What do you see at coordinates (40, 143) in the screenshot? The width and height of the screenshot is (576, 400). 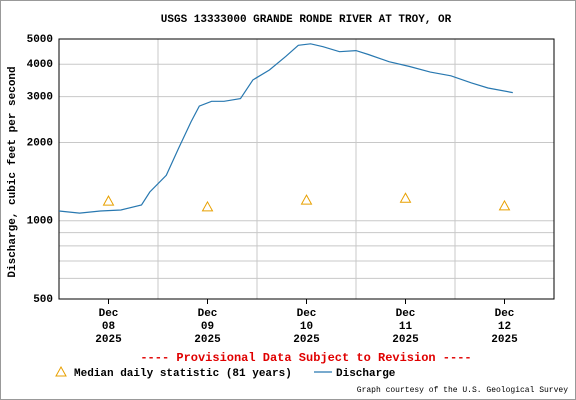 I see `y-tick-label: 2000` at bounding box center [40, 143].